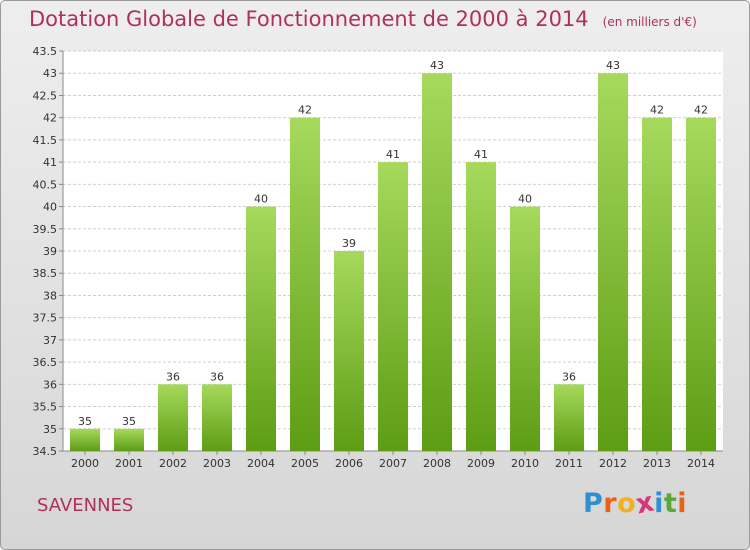 The height and width of the screenshot is (550, 750). What do you see at coordinates (45, 273) in the screenshot?
I see `y-tick-label: 38.5` at bounding box center [45, 273].